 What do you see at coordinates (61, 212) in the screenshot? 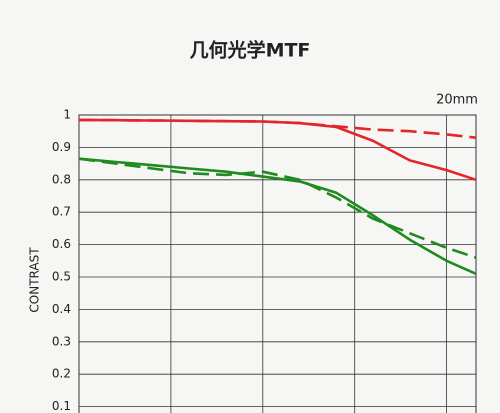
I see `y-tick-label: 0.7` at bounding box center [61, 212].